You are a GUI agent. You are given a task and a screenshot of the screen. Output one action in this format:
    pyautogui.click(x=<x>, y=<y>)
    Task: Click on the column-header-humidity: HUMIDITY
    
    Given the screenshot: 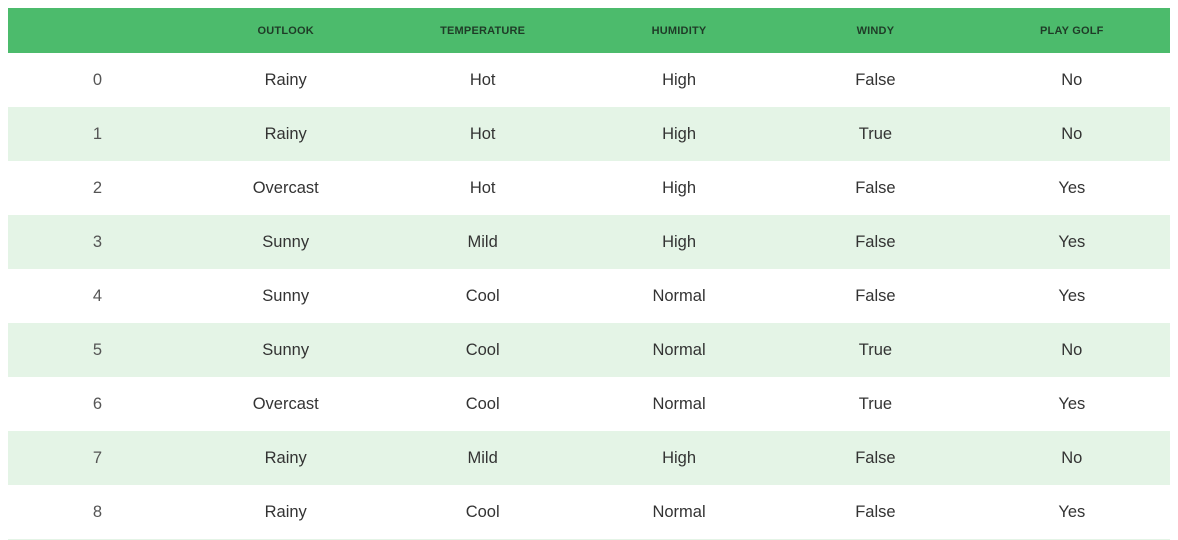 What is the action you would take?
    pyautogui.click(x=679, y=30)
    